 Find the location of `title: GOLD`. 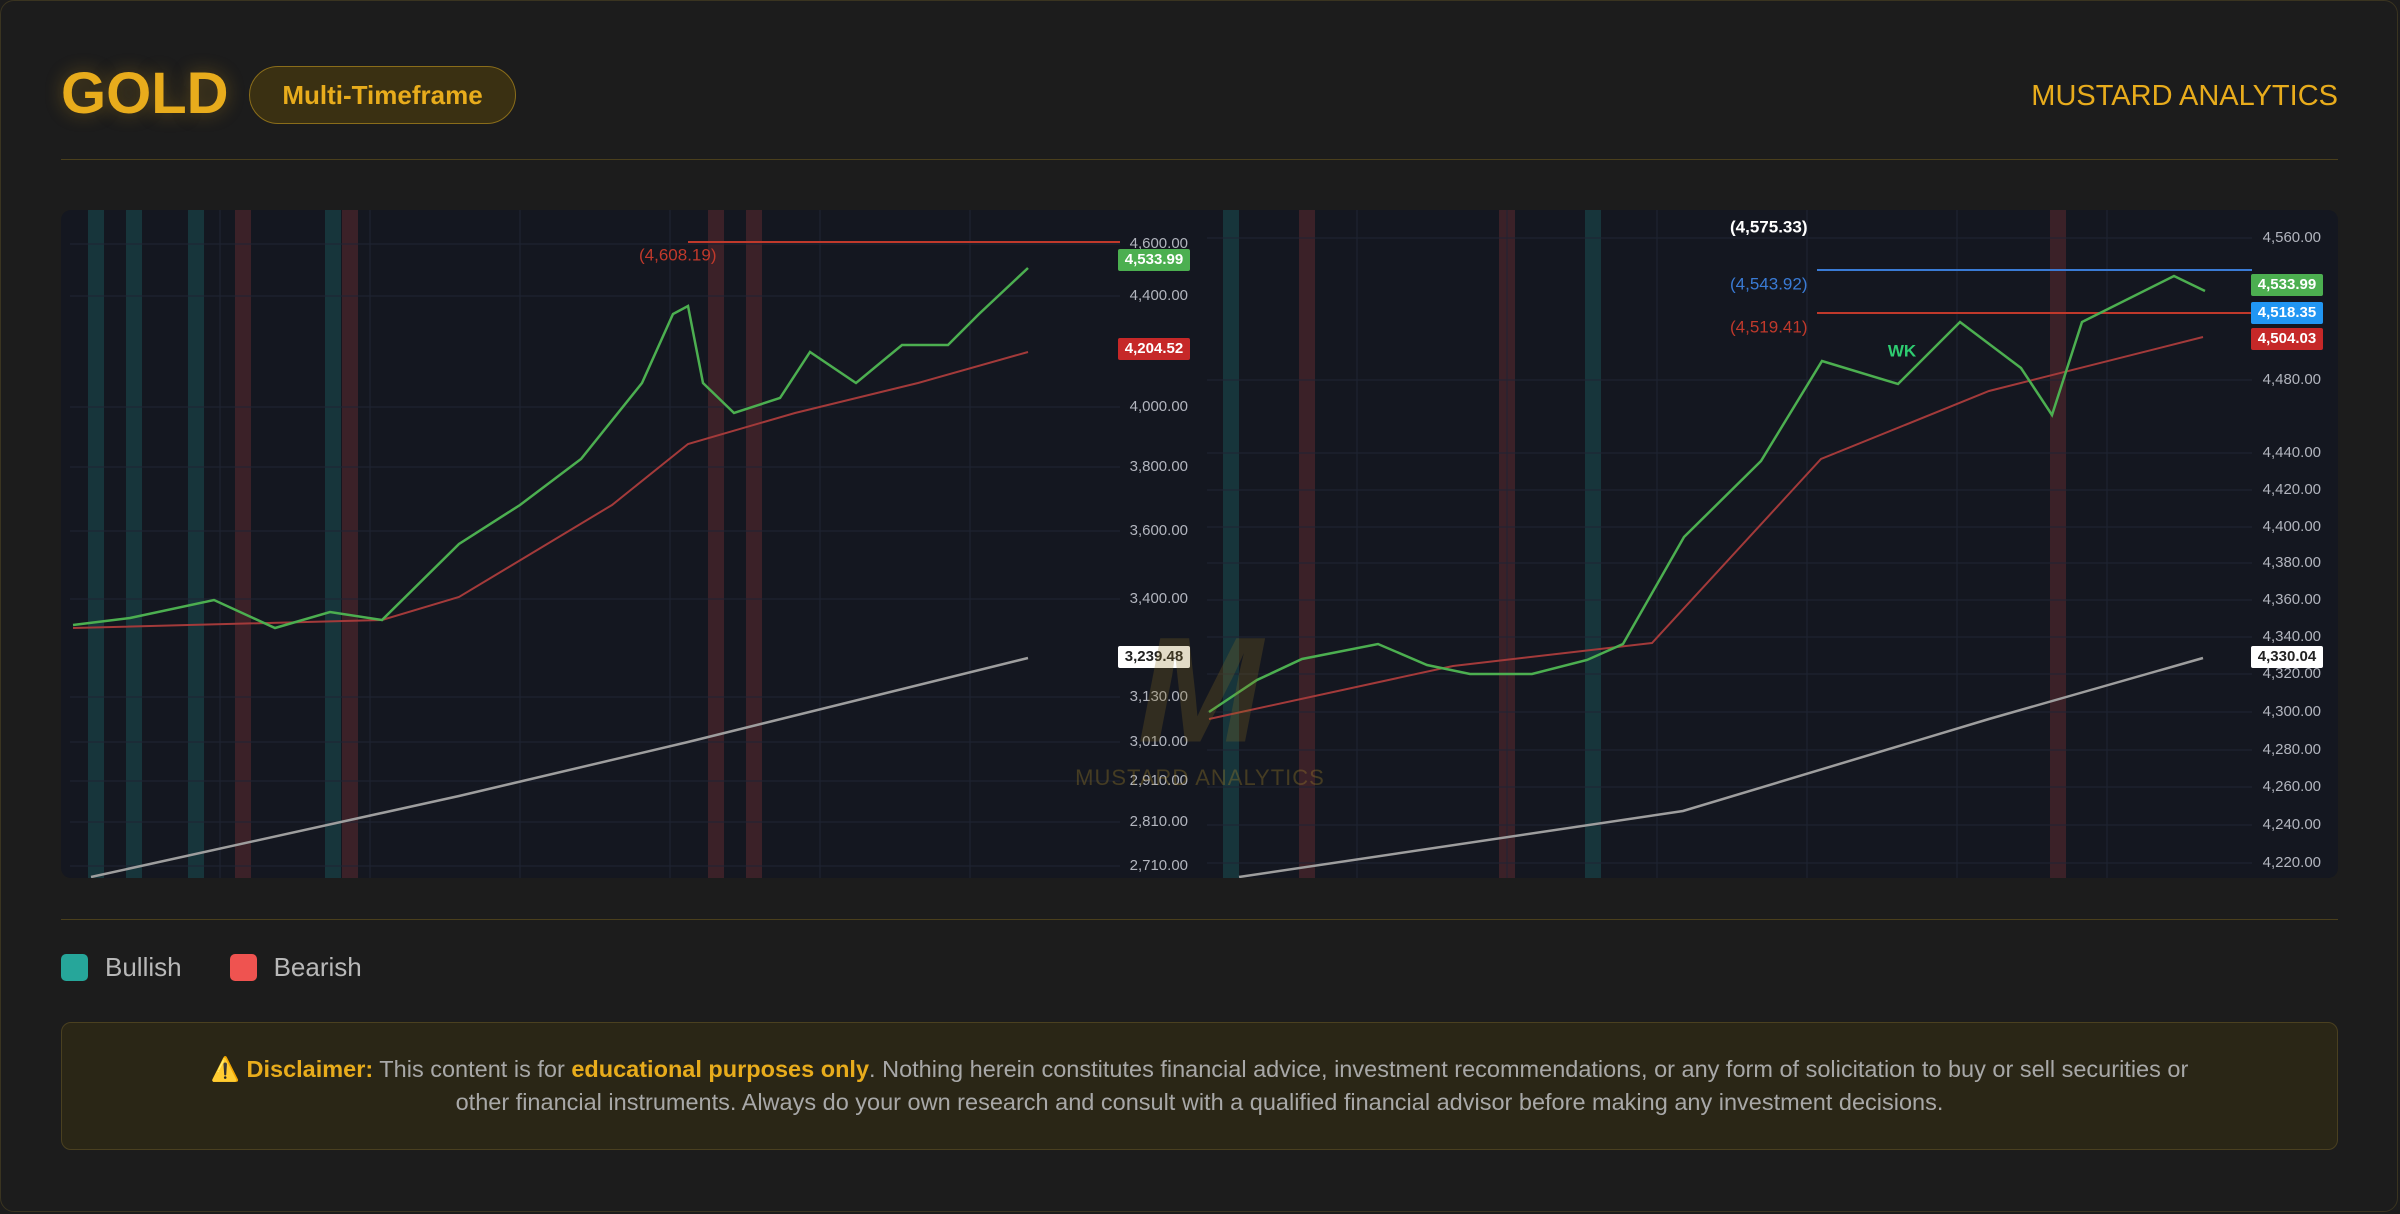

title: GOLD is located at coordinates (145, 93).